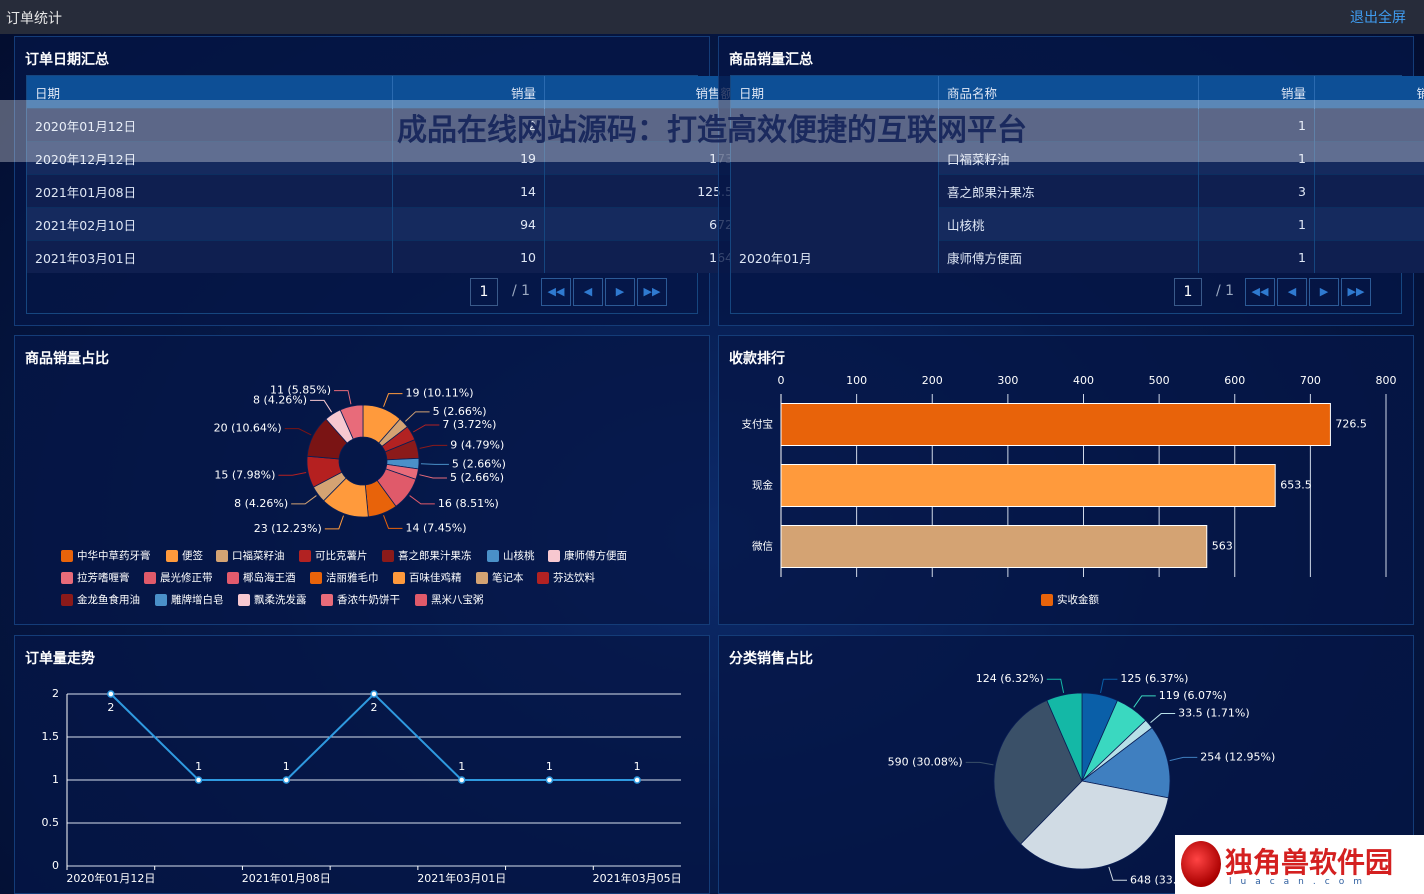 The height and width of the screenshot is (894, 1424). What do you see at coordinates (468, 125) in the screenshot?
I see `table-cell: 2` at bounding box center [468, 125].